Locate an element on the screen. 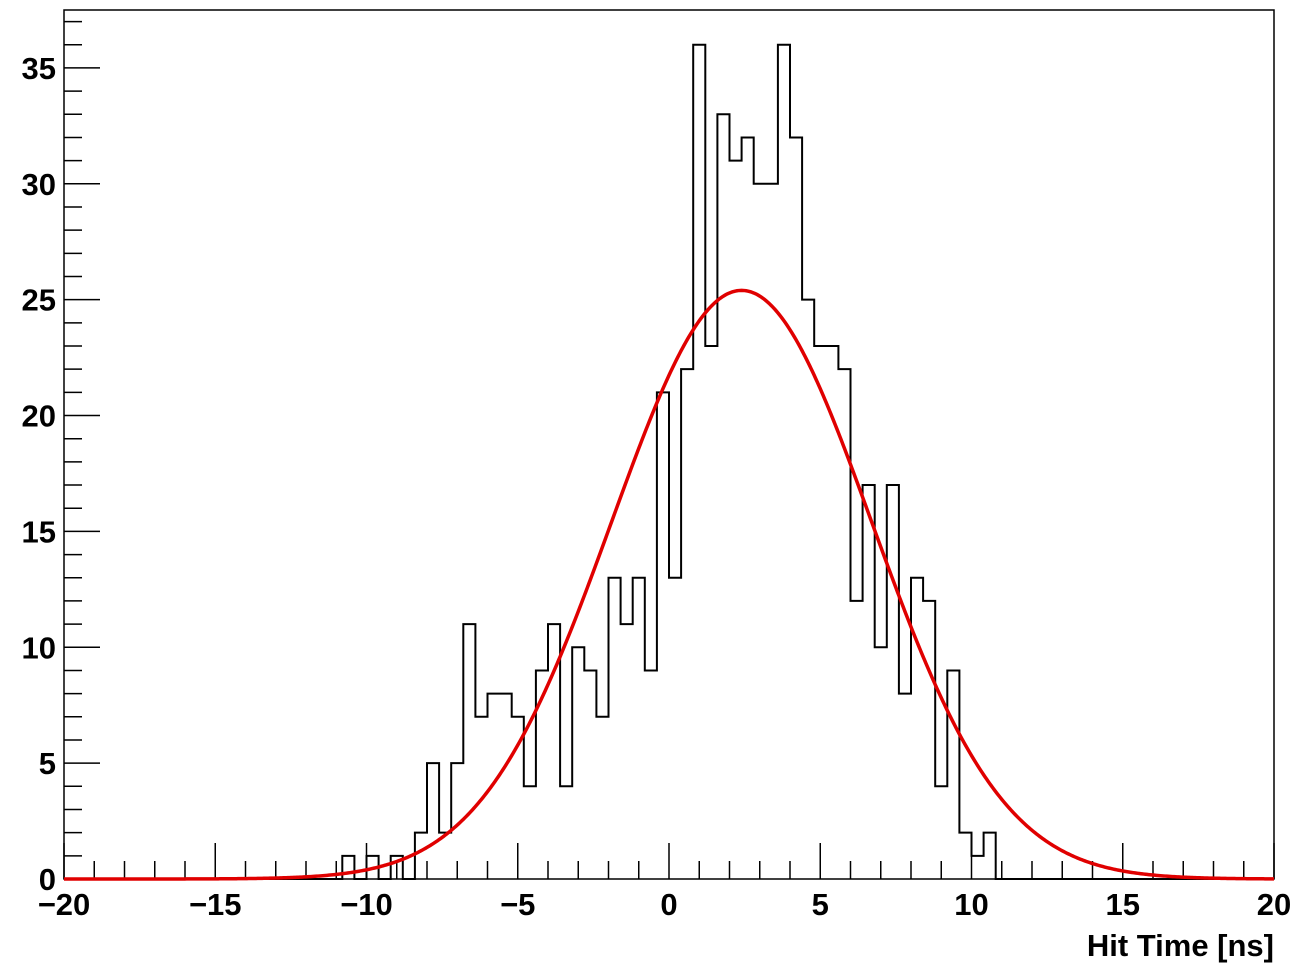 The image size is (1297, 967). x-tick-label: 15 is located at coordinates (1123, 904).